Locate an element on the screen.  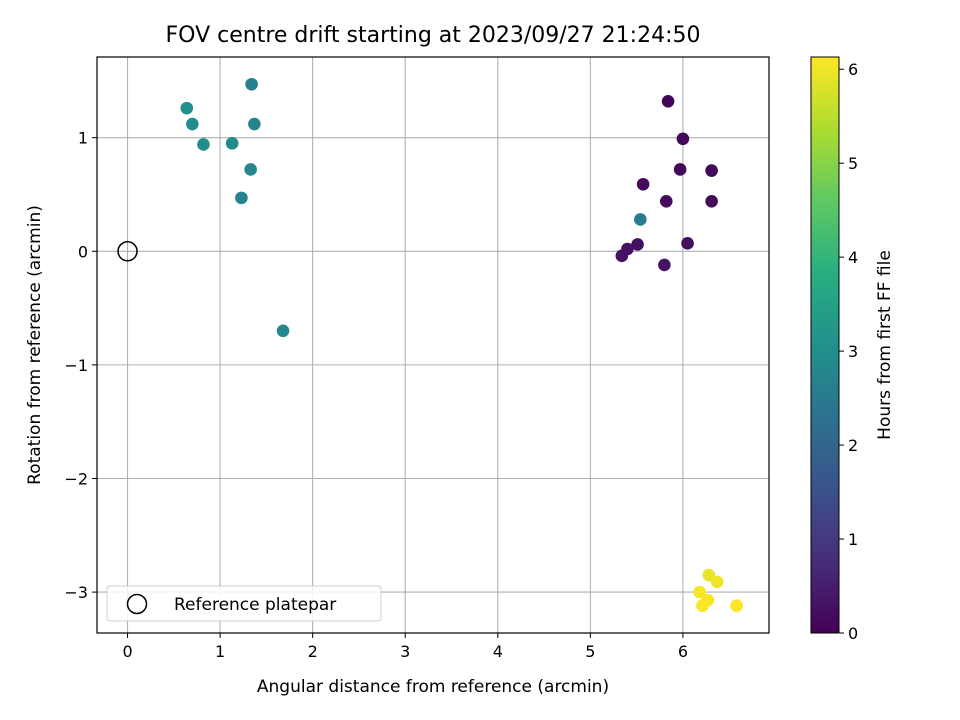
colorbar-tick-label: 0 is located at coordinates (853, 633).